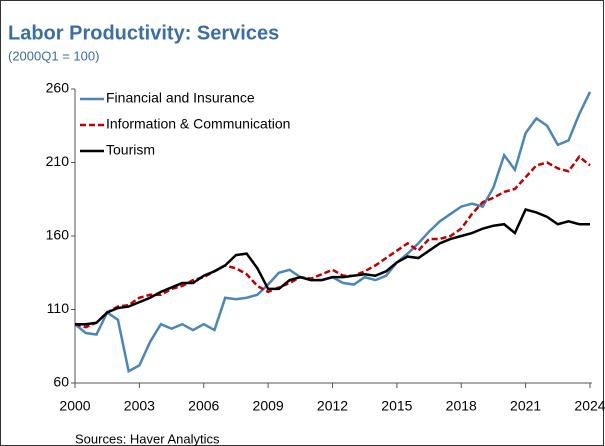 The width and height of the screenshot is (605, 446). I want to click on x-tick-label: 2000, so click(74, 406).